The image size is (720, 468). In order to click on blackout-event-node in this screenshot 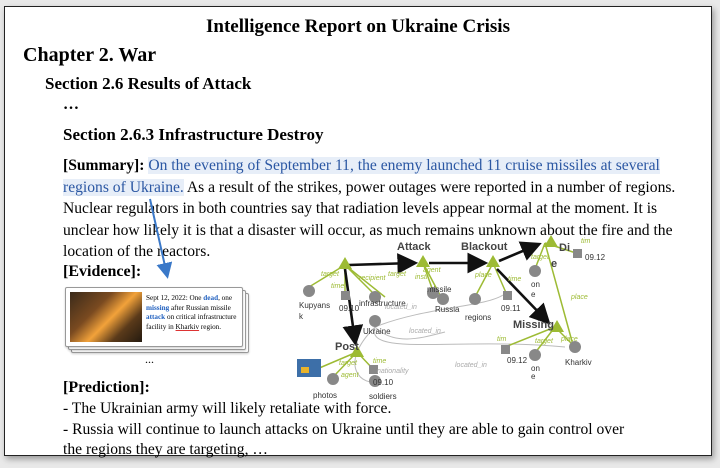, I will do `click(493, 261)`.